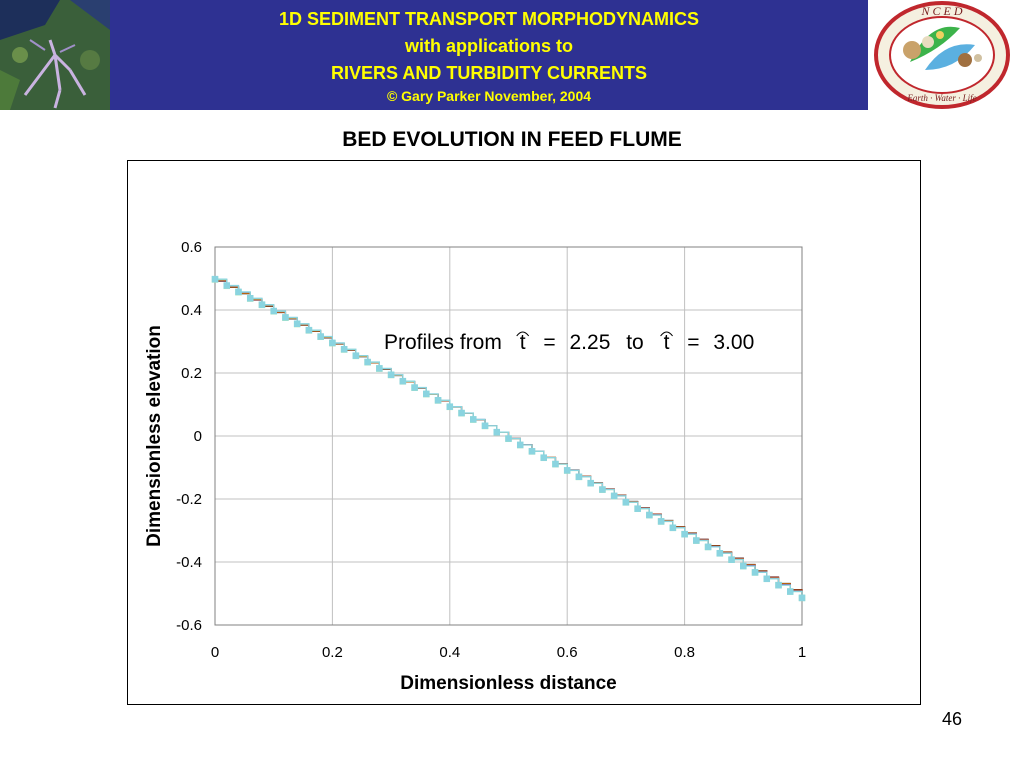 This screenshot has width=1024, height=768. I want to click on y-tick-label: 0.4, so click(191, 310).